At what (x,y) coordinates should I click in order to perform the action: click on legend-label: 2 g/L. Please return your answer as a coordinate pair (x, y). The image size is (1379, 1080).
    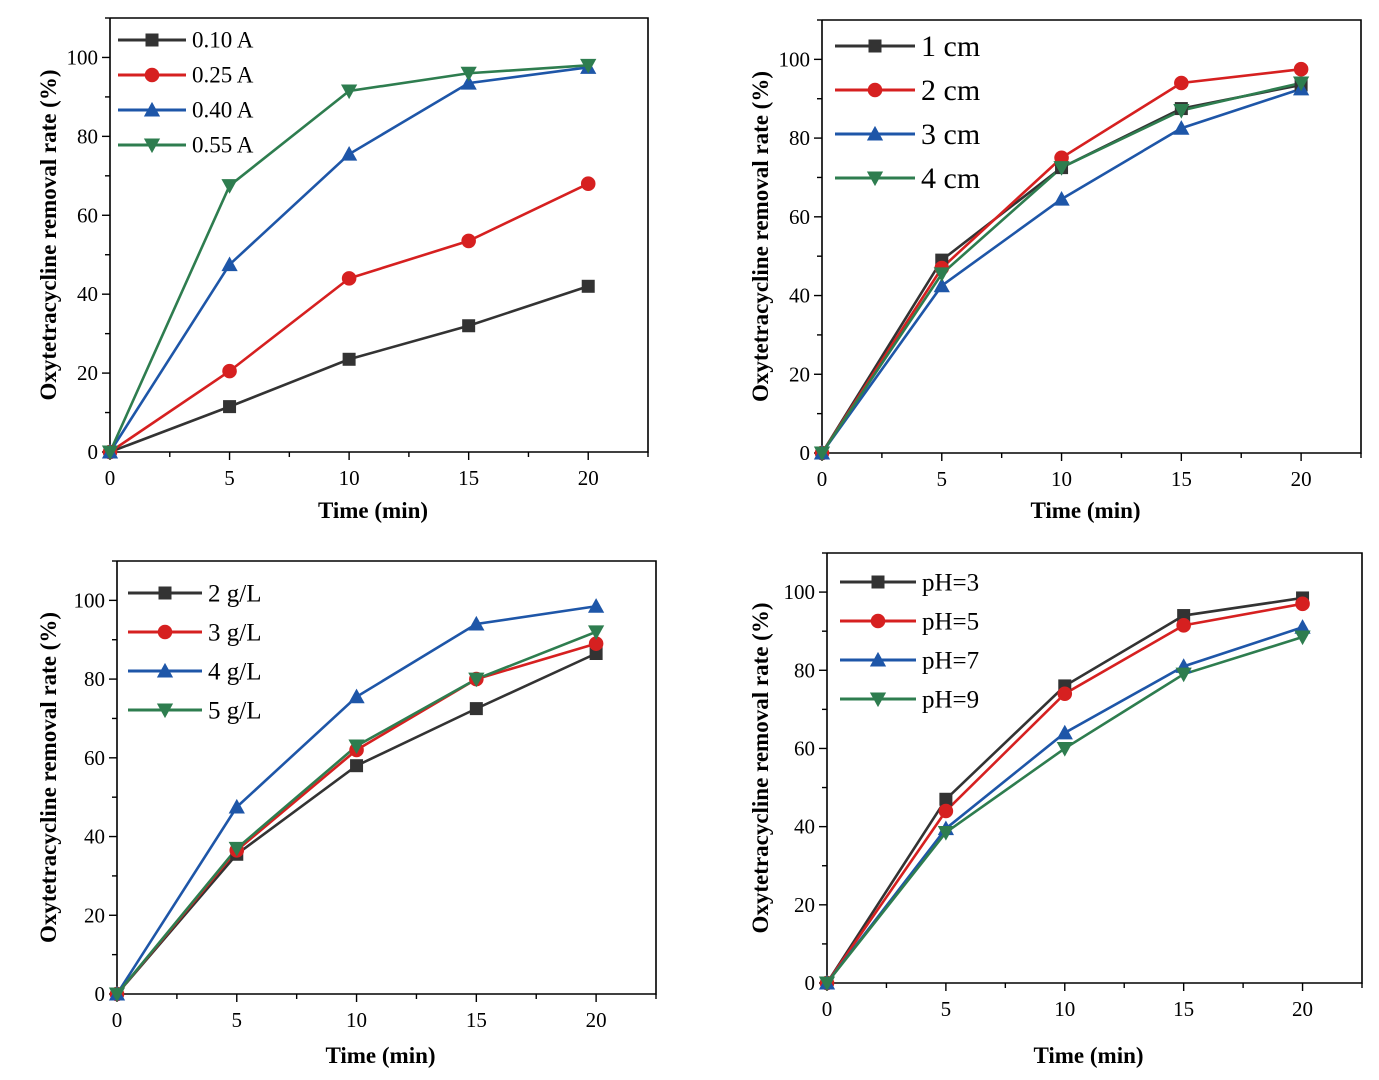
    Looking at the image, I should click on (234, 593).